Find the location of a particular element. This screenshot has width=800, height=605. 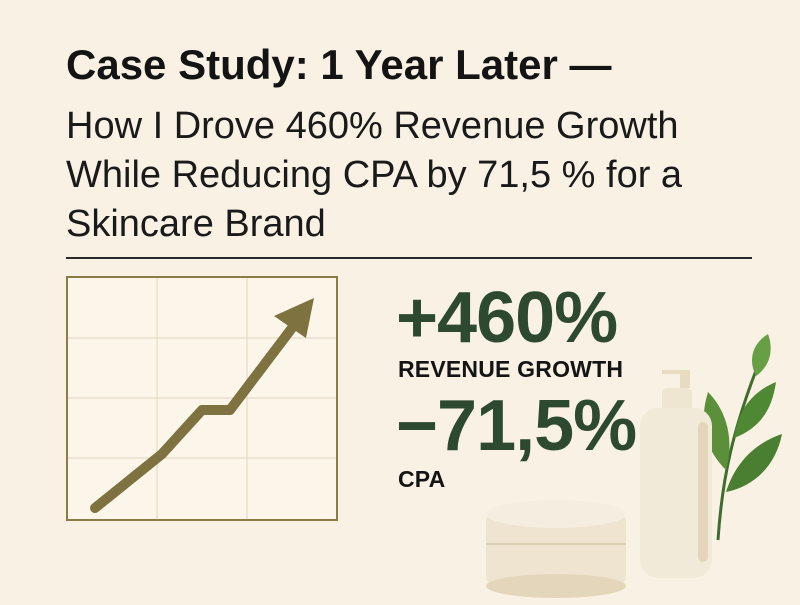

revenue-growth-label: REVENUE GROWTH is located at coordinates (511, 369).